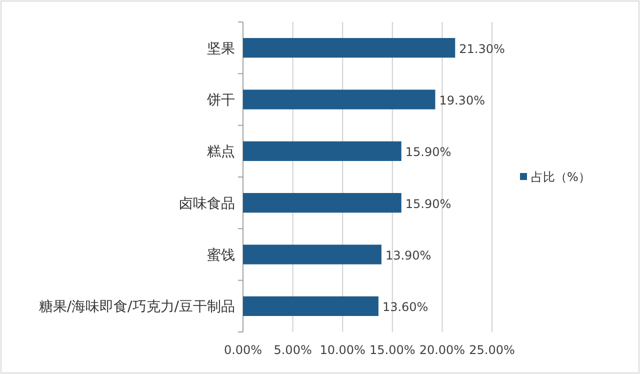 The image size is (640, 374). I want to click on x-tick-label: 25.00%, so click(492, 350).